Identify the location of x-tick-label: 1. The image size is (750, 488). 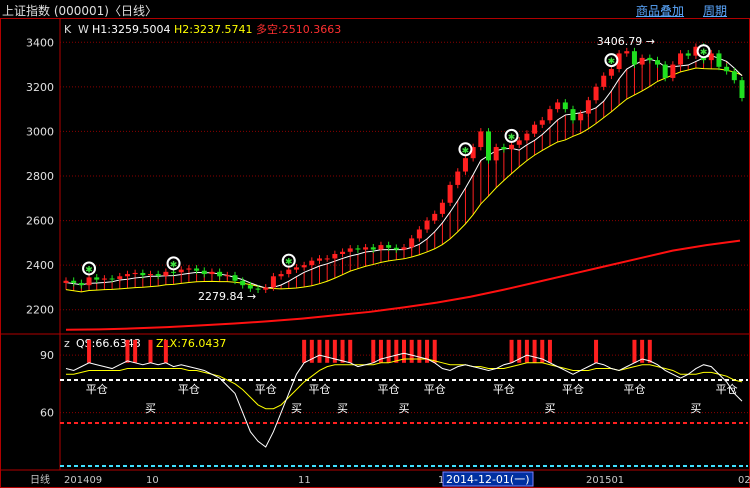
(441, 480).